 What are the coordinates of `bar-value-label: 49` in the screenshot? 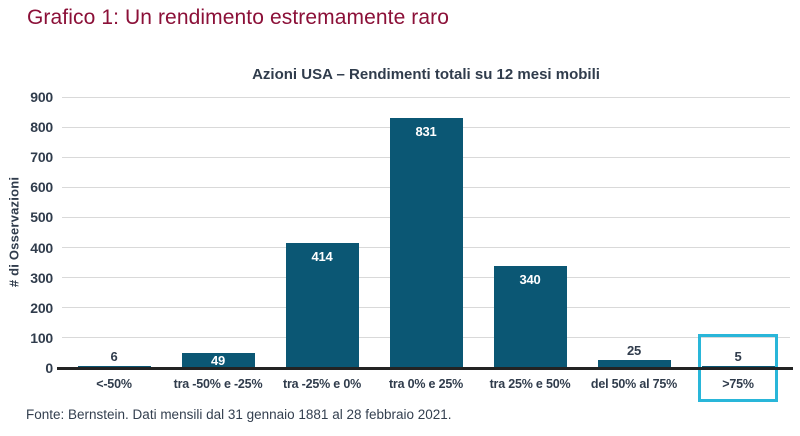 It's located at (218, 361).